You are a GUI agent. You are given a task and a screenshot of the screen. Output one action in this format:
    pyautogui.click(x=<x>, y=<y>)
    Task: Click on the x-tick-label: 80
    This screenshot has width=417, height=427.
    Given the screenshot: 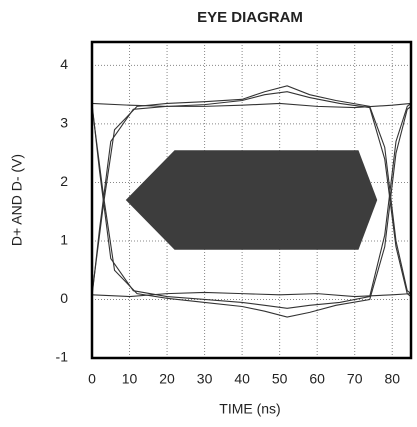 What is the action you would take?
    pyautogui.click(x=392, y=379)
    